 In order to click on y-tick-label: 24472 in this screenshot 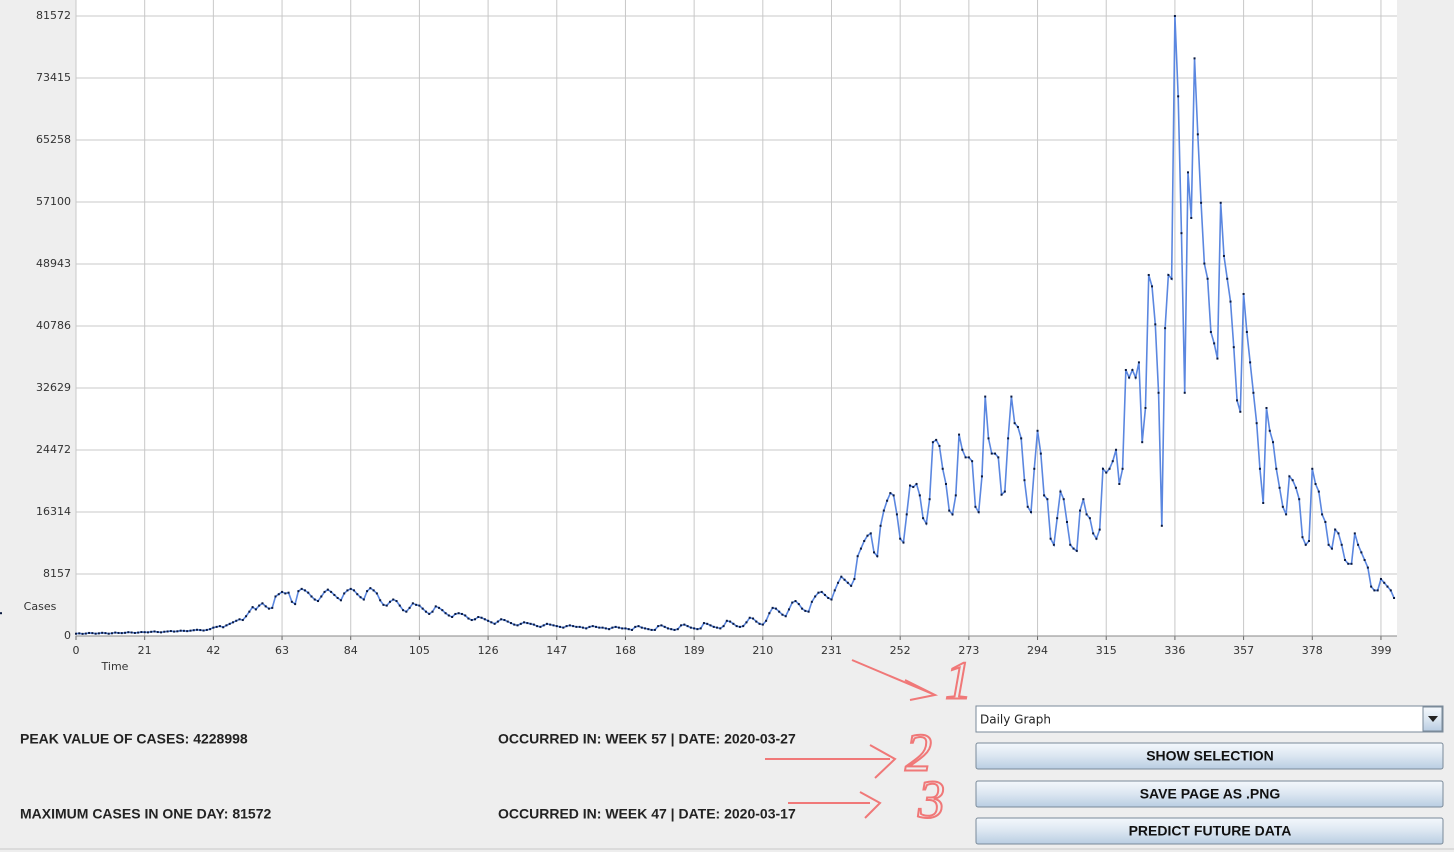, I will do `click(53, 449)`.